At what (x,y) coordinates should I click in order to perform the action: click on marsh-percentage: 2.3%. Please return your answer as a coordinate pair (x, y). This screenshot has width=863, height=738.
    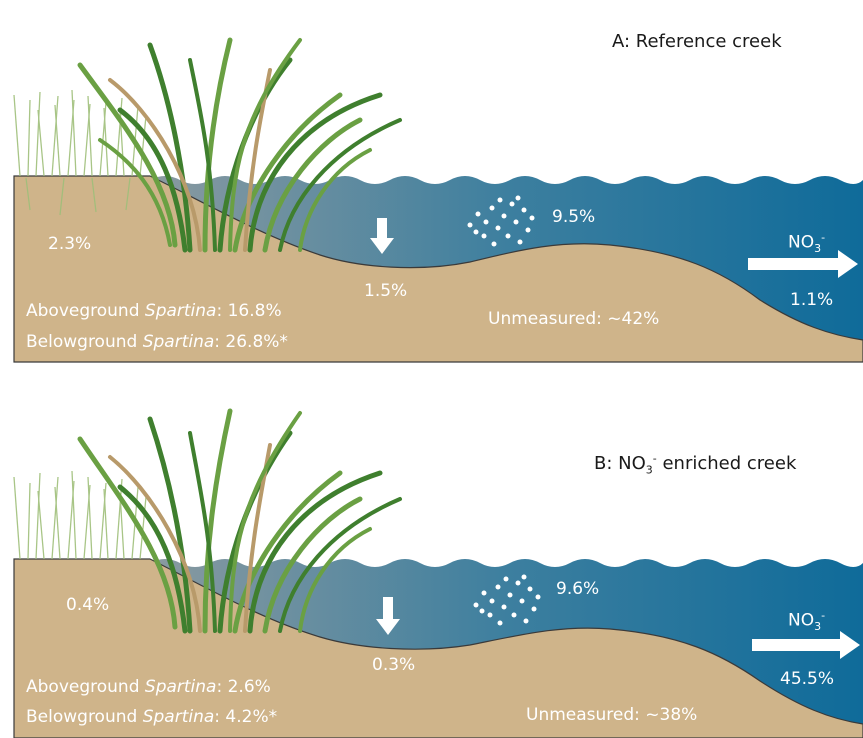
    Looking at the image, I should click on (70, 244).